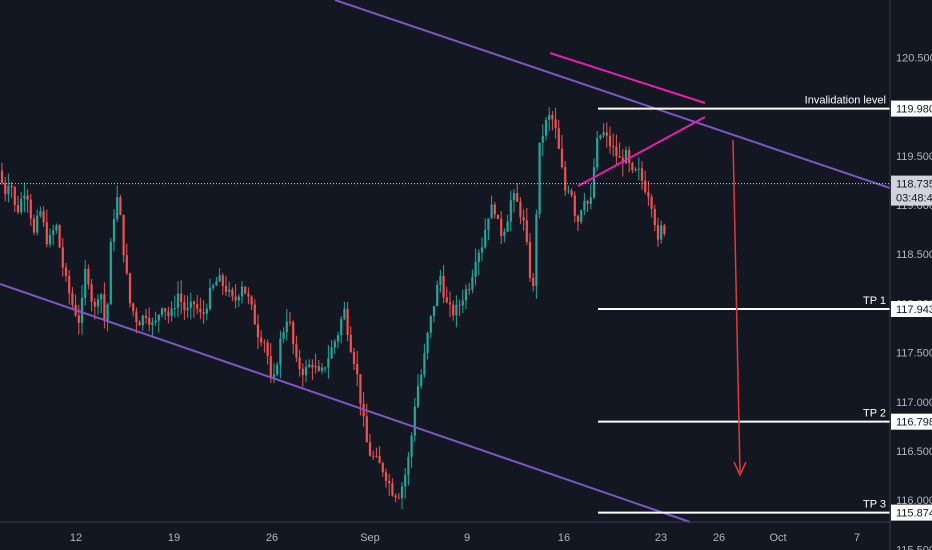  What do you see at coordinates (465, 538) in the screenshot?
I see `time-axis: 12 19 26 Sep 9 16 23 26 Oct 7` at bounding box center [465, 538].